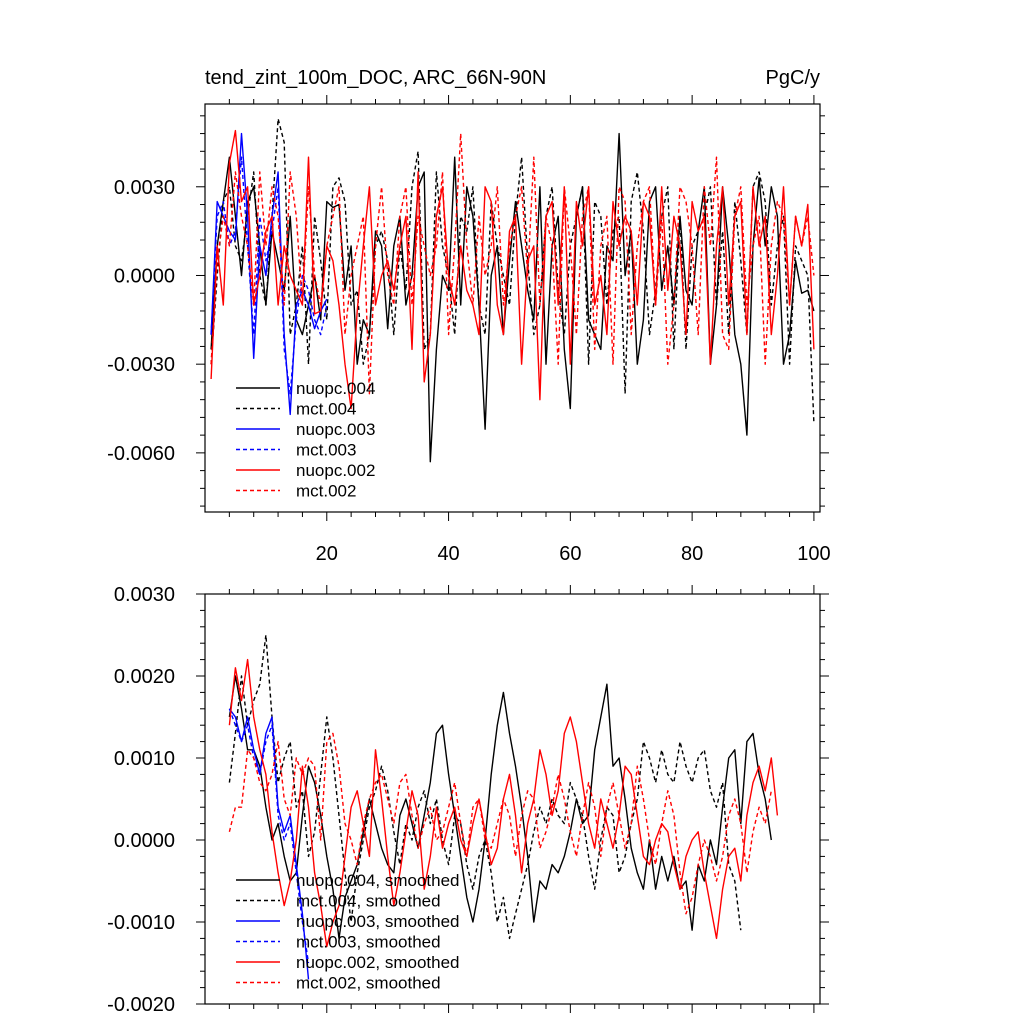 The height and width of the screenshot is (1024, 1024). What do you see at coordinates (326, 491) in the screenshot?
I see `legend-label: mct.002` at bounding box center [326, 491].